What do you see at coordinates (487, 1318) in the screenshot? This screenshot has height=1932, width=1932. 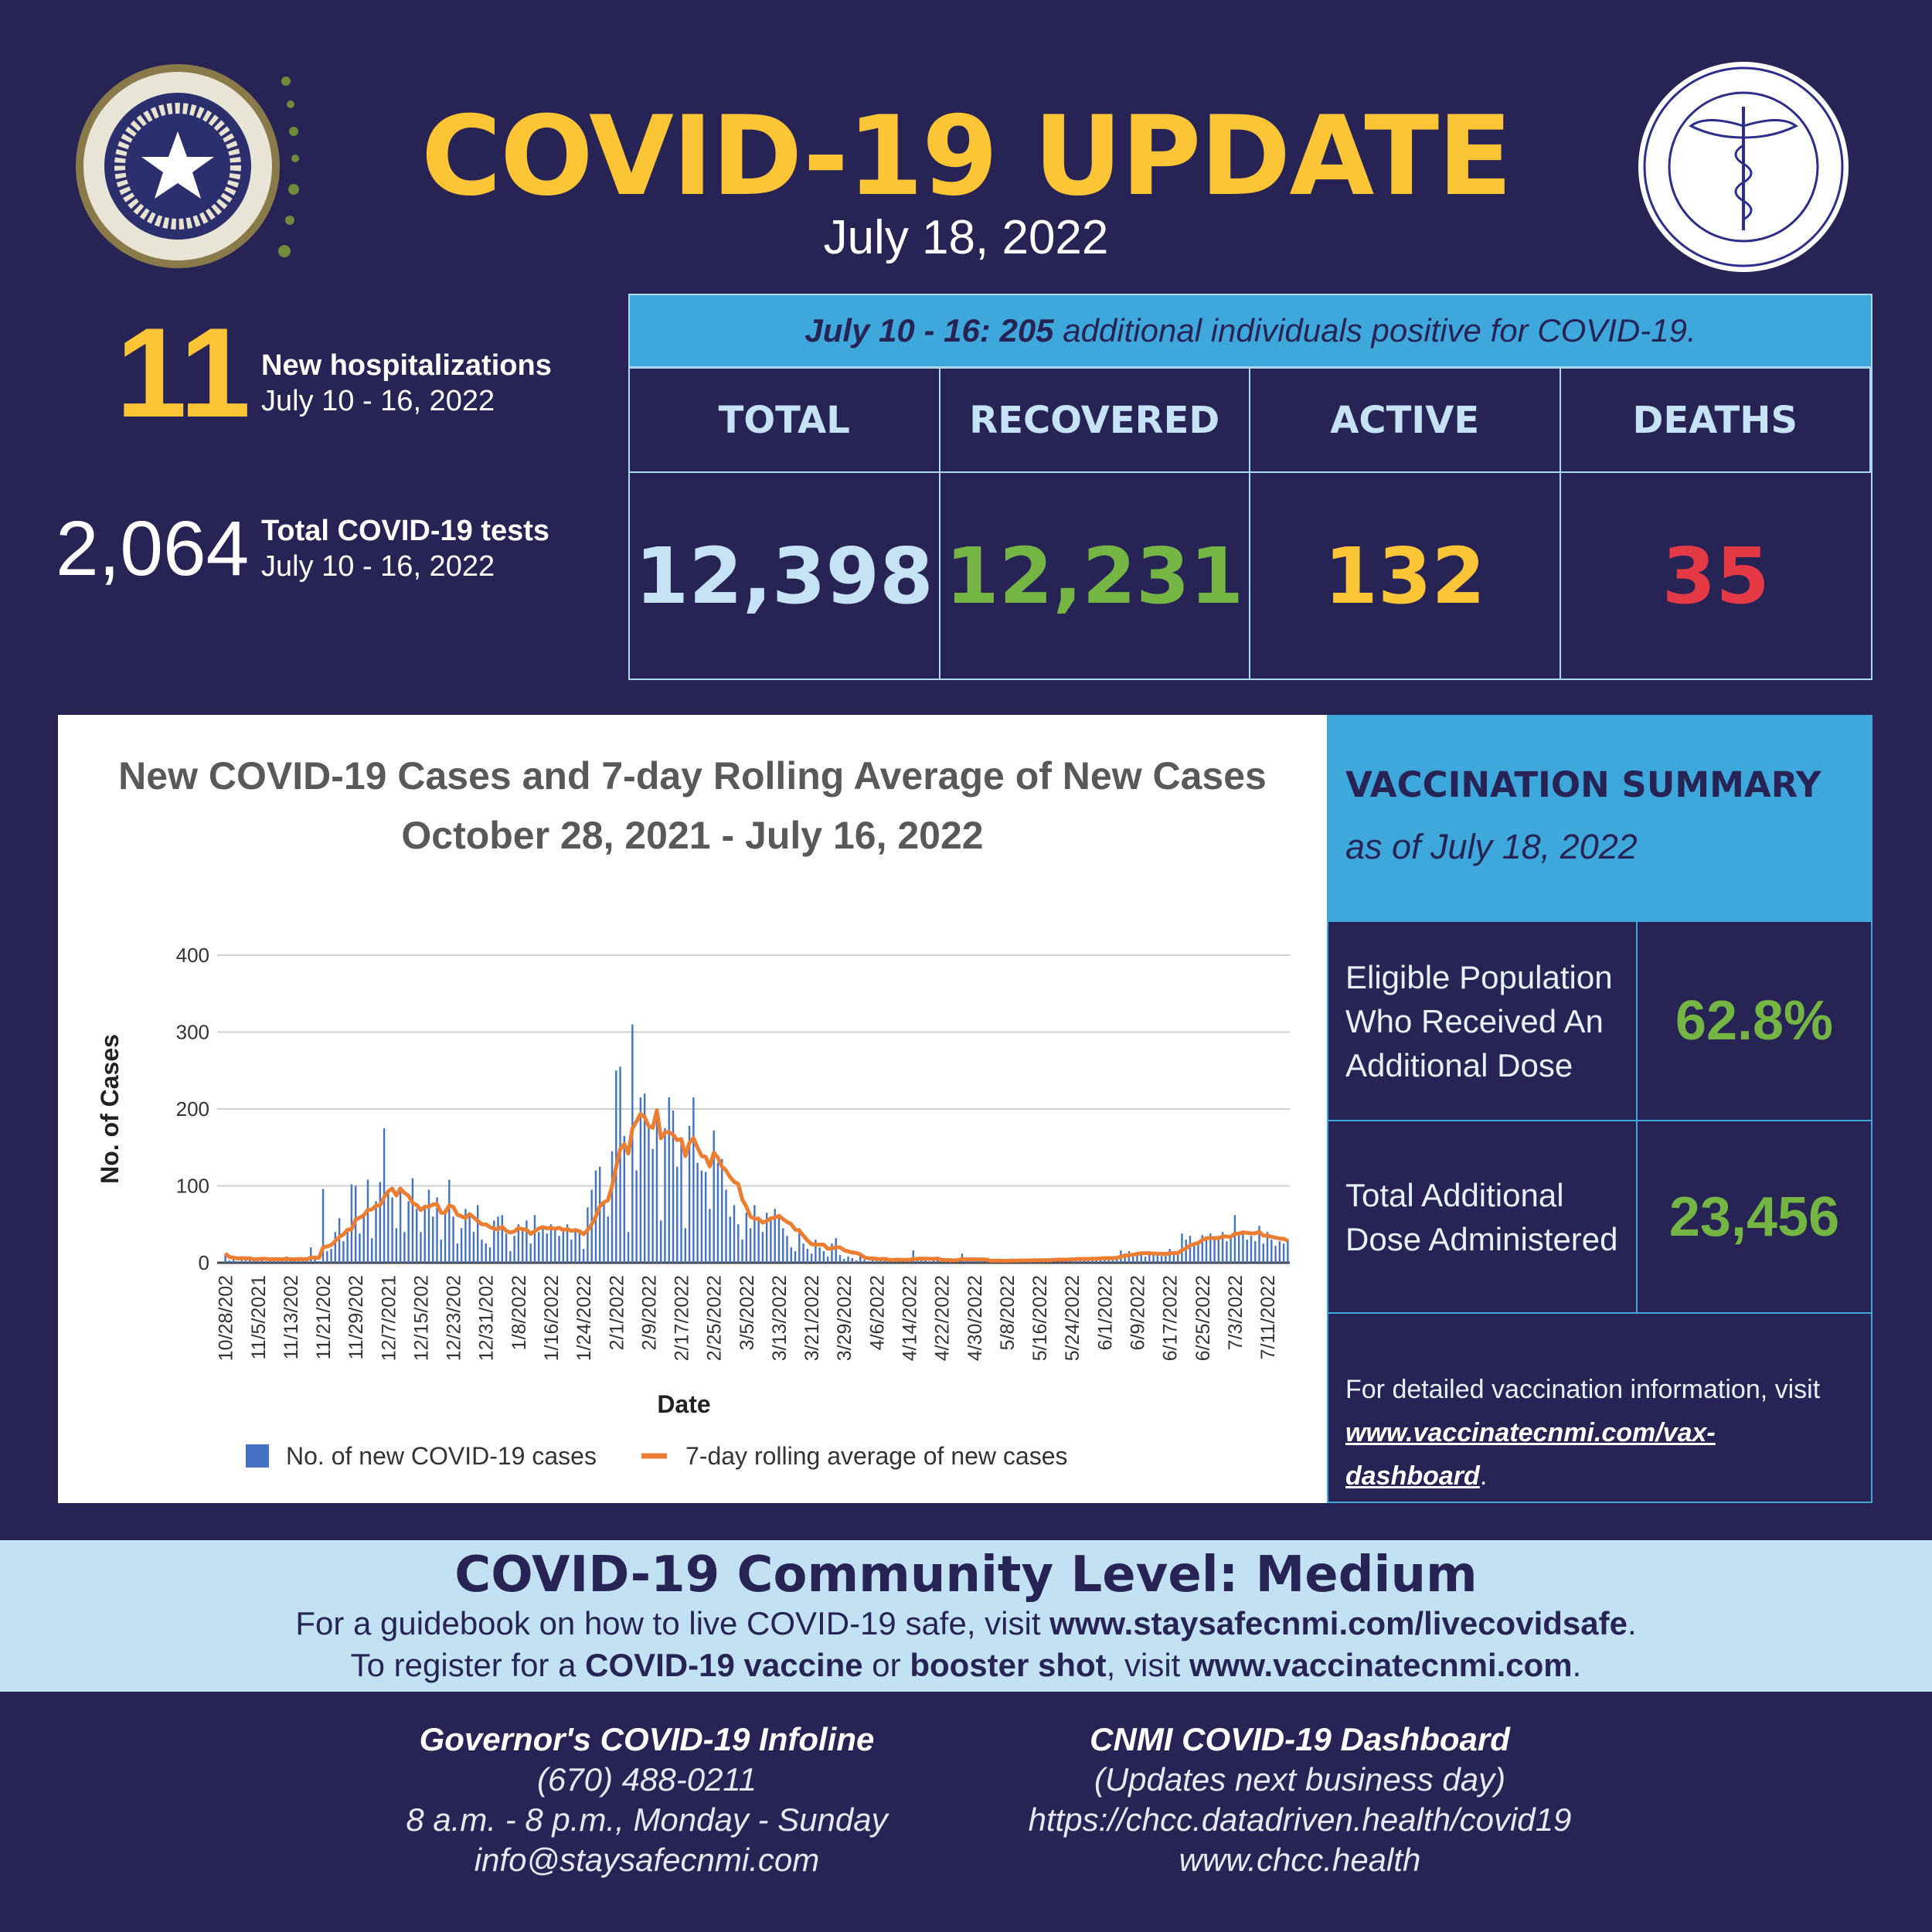 I see `x-tick-label: 12/31/202` at bounding box center [487, 1318].